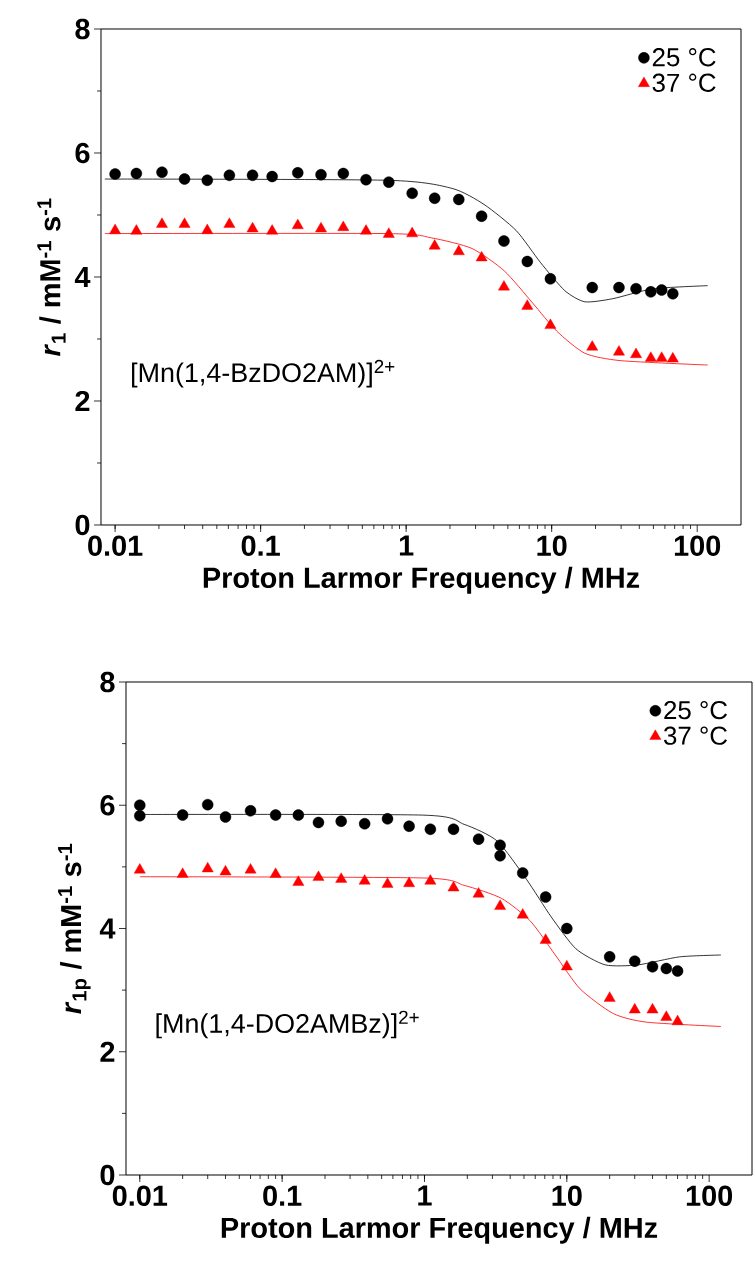 This screenshot has height=1268, width=755. Describe the element at coordinates (263, 373) in the screenshot. I see `annotation: [Mn(1,4-BzDO2AM)]$^{2+}$` at that location.